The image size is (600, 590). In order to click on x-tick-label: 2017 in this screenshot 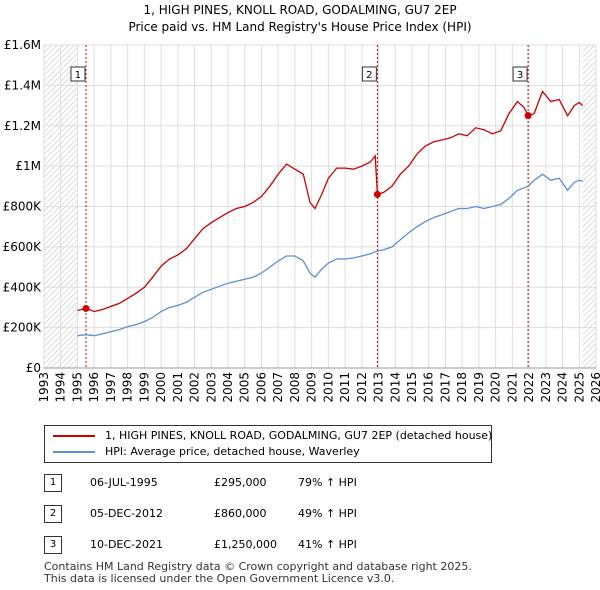, I will do `click(445, 387)`.